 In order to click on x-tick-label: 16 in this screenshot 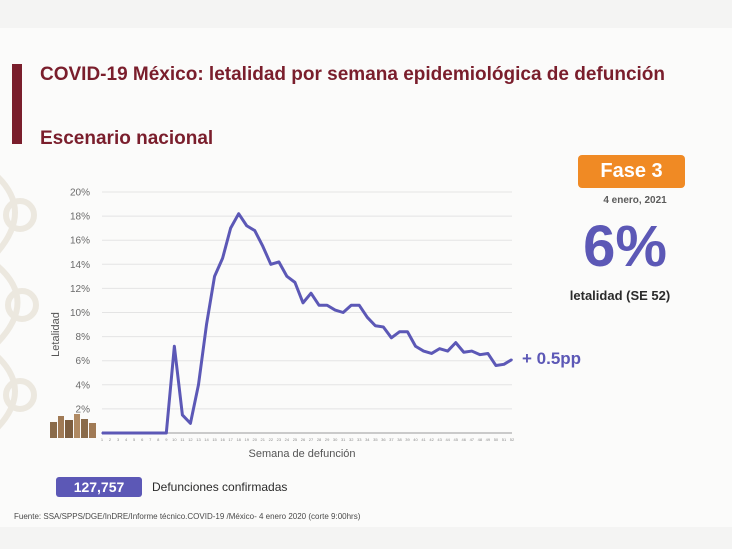, I will do `click(222, 439)`.